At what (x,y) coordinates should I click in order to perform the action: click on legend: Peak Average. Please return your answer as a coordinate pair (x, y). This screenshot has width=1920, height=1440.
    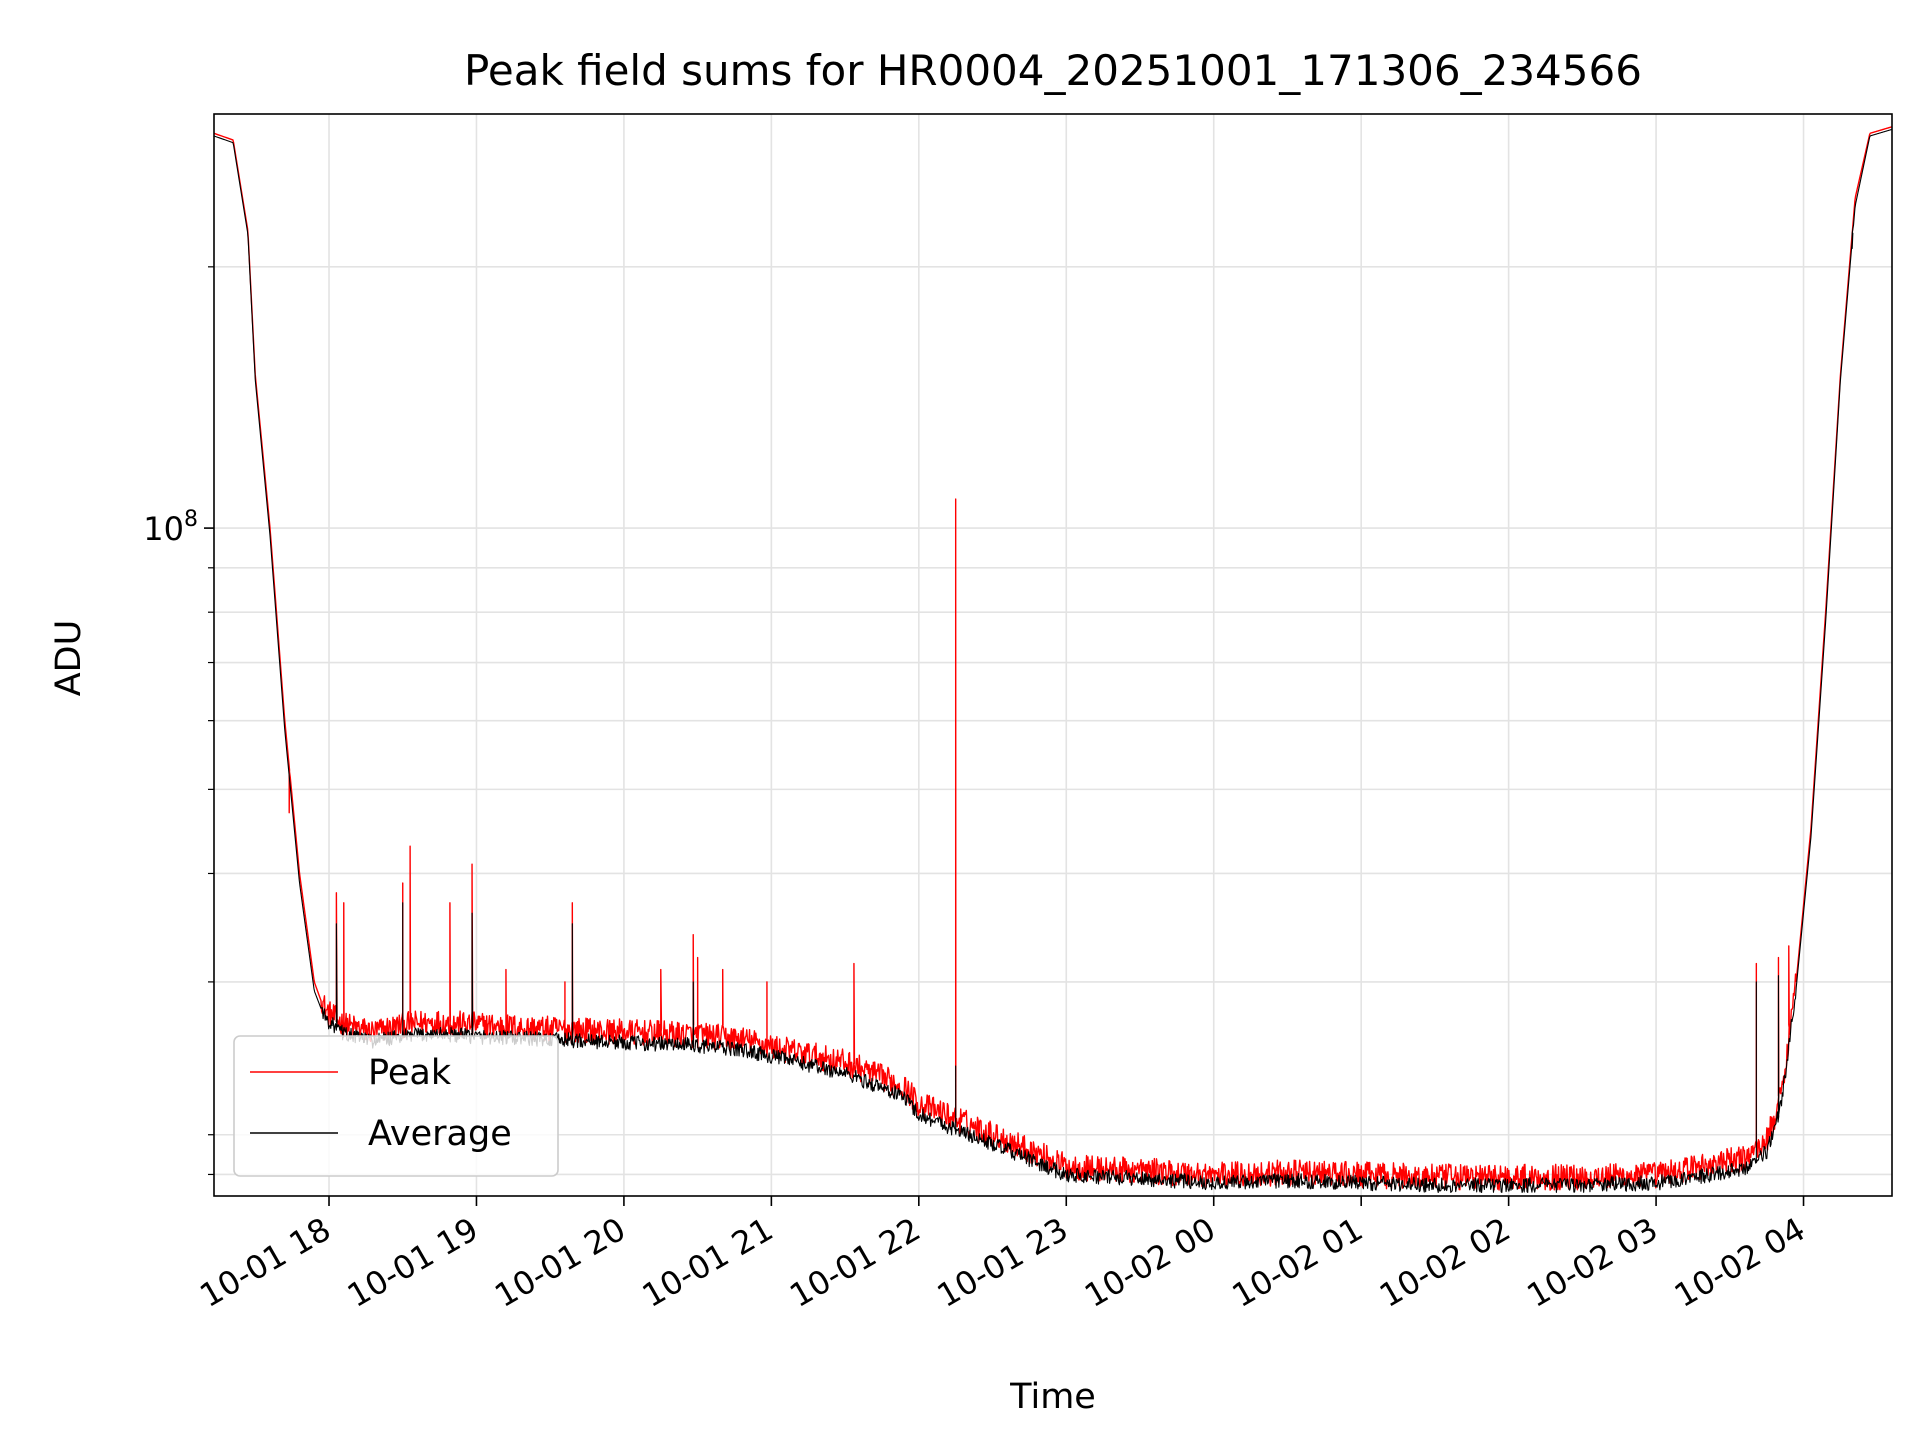
    Looking at the image, I should click on (396, 1106).